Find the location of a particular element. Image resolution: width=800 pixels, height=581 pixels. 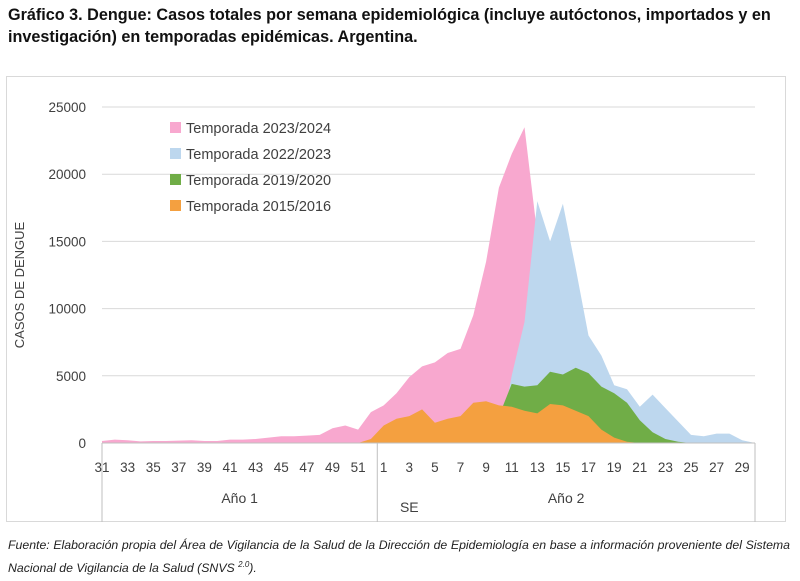

group-label-year-1: Año 1 is located at coordinates (239, 498).